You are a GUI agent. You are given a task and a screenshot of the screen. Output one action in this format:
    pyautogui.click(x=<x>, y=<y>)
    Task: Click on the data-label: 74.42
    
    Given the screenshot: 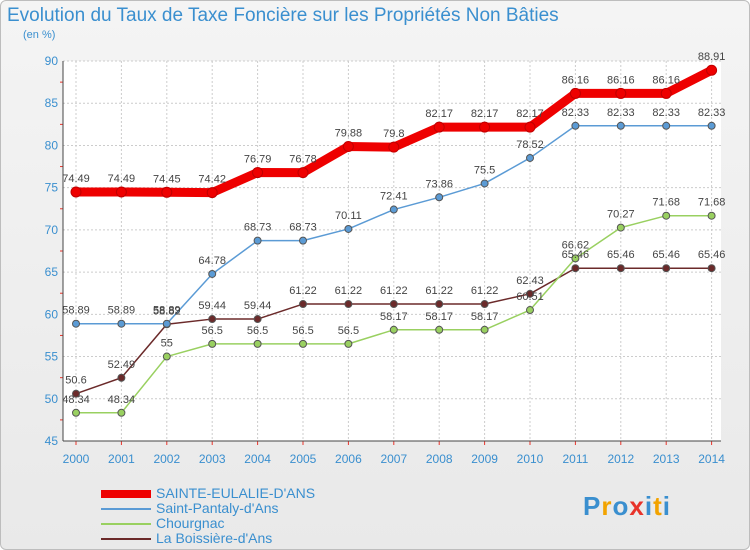 What is the action you would take?
    pyautogui.click(x=212, y=180)
    